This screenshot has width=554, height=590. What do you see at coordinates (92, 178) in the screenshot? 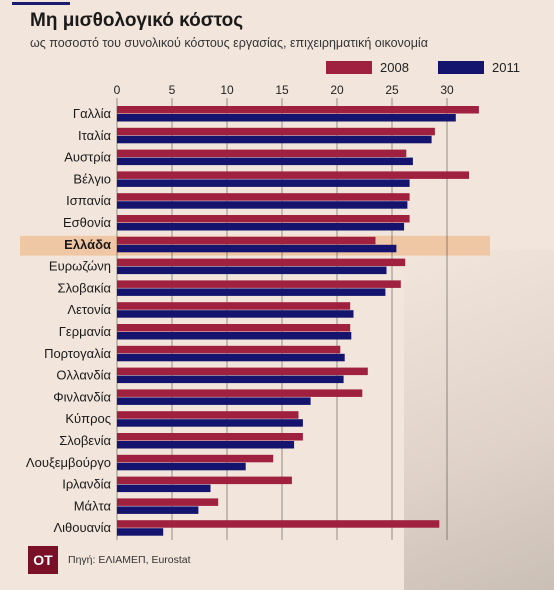
I see `category-label: Βέλγιο` at bounding box center [92, 178].